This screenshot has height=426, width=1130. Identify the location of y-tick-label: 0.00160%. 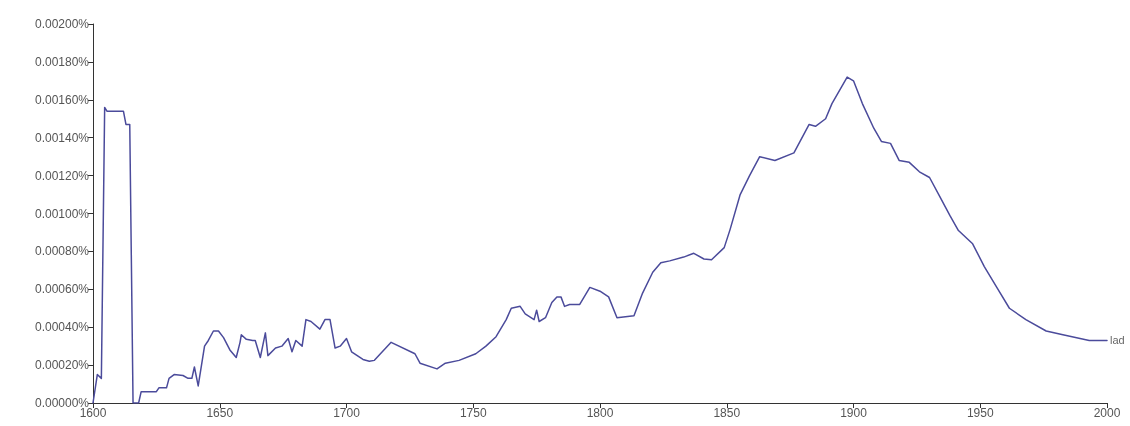
(62, 99).